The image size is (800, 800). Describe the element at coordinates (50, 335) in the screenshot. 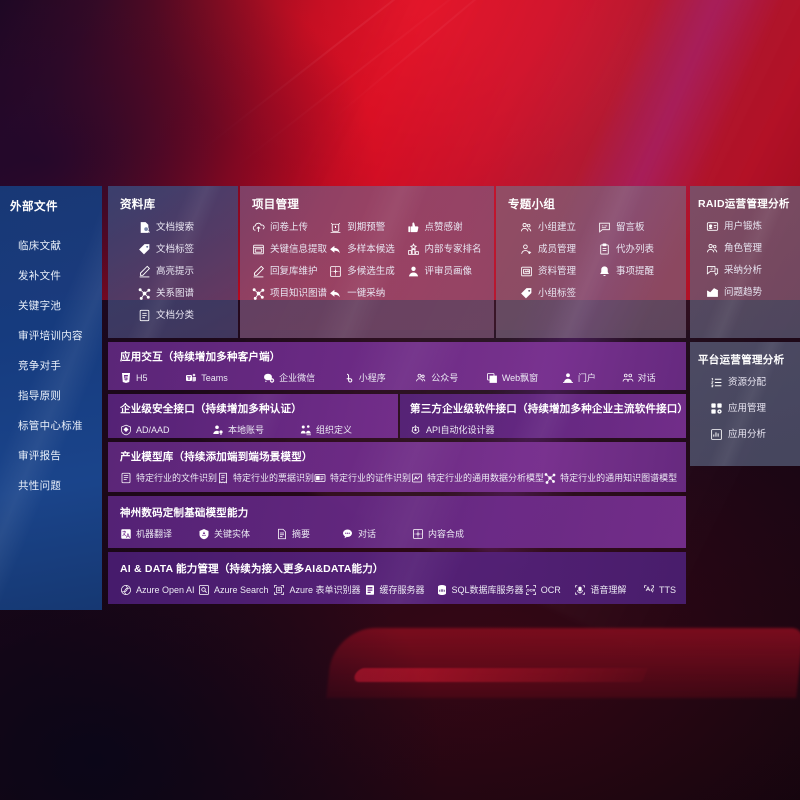

I see `sidebar-item-review-training: 审评培训内容` at that location.